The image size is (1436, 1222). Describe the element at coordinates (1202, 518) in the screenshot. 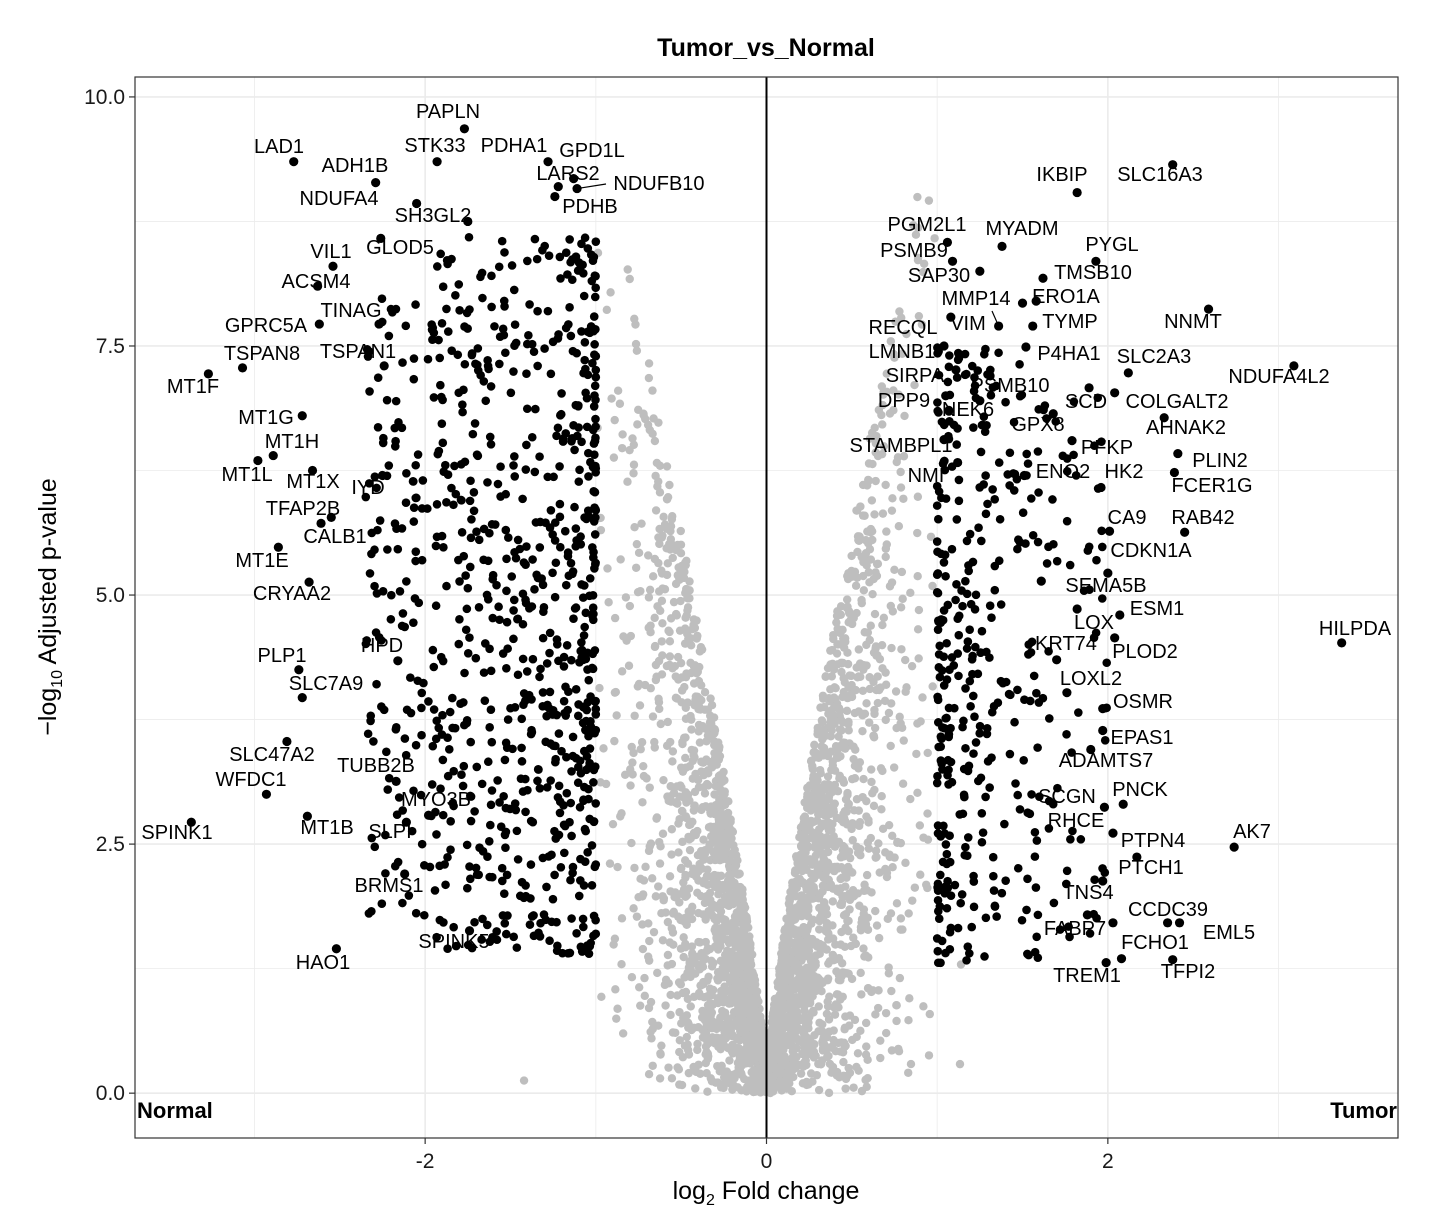

I see `gene-label: RAB42` at that location.